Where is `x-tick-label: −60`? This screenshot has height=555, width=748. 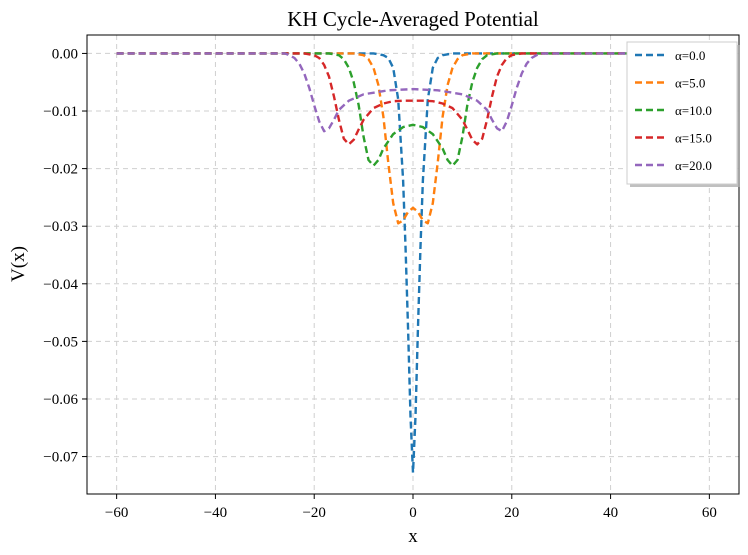 x-tick-label: −60 is located at coordinates (116, 513).